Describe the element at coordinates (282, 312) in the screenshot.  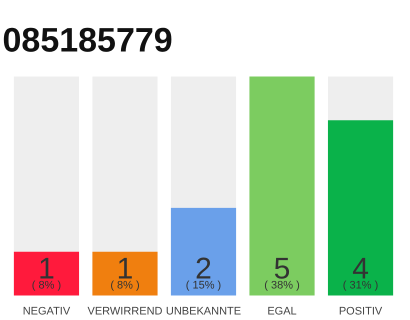
I see `x-tick-label: EGAL` at that location.